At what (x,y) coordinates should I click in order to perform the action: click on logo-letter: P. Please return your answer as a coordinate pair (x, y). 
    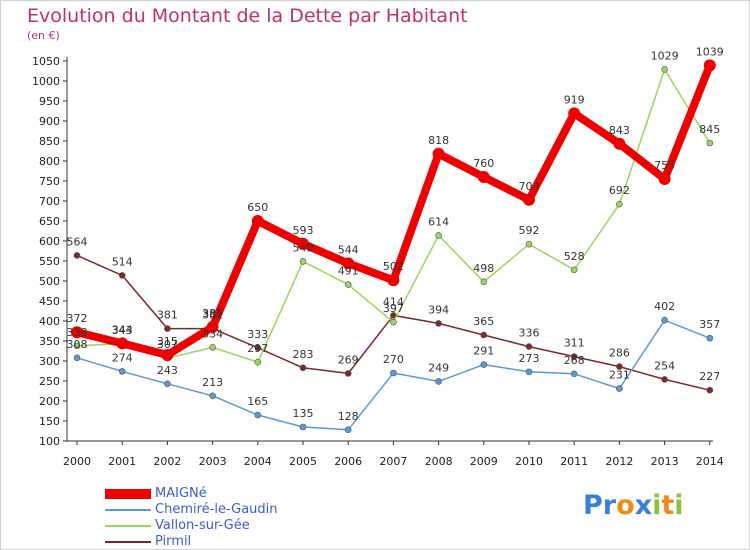
    Looking at the image, I should click on (593, 505).